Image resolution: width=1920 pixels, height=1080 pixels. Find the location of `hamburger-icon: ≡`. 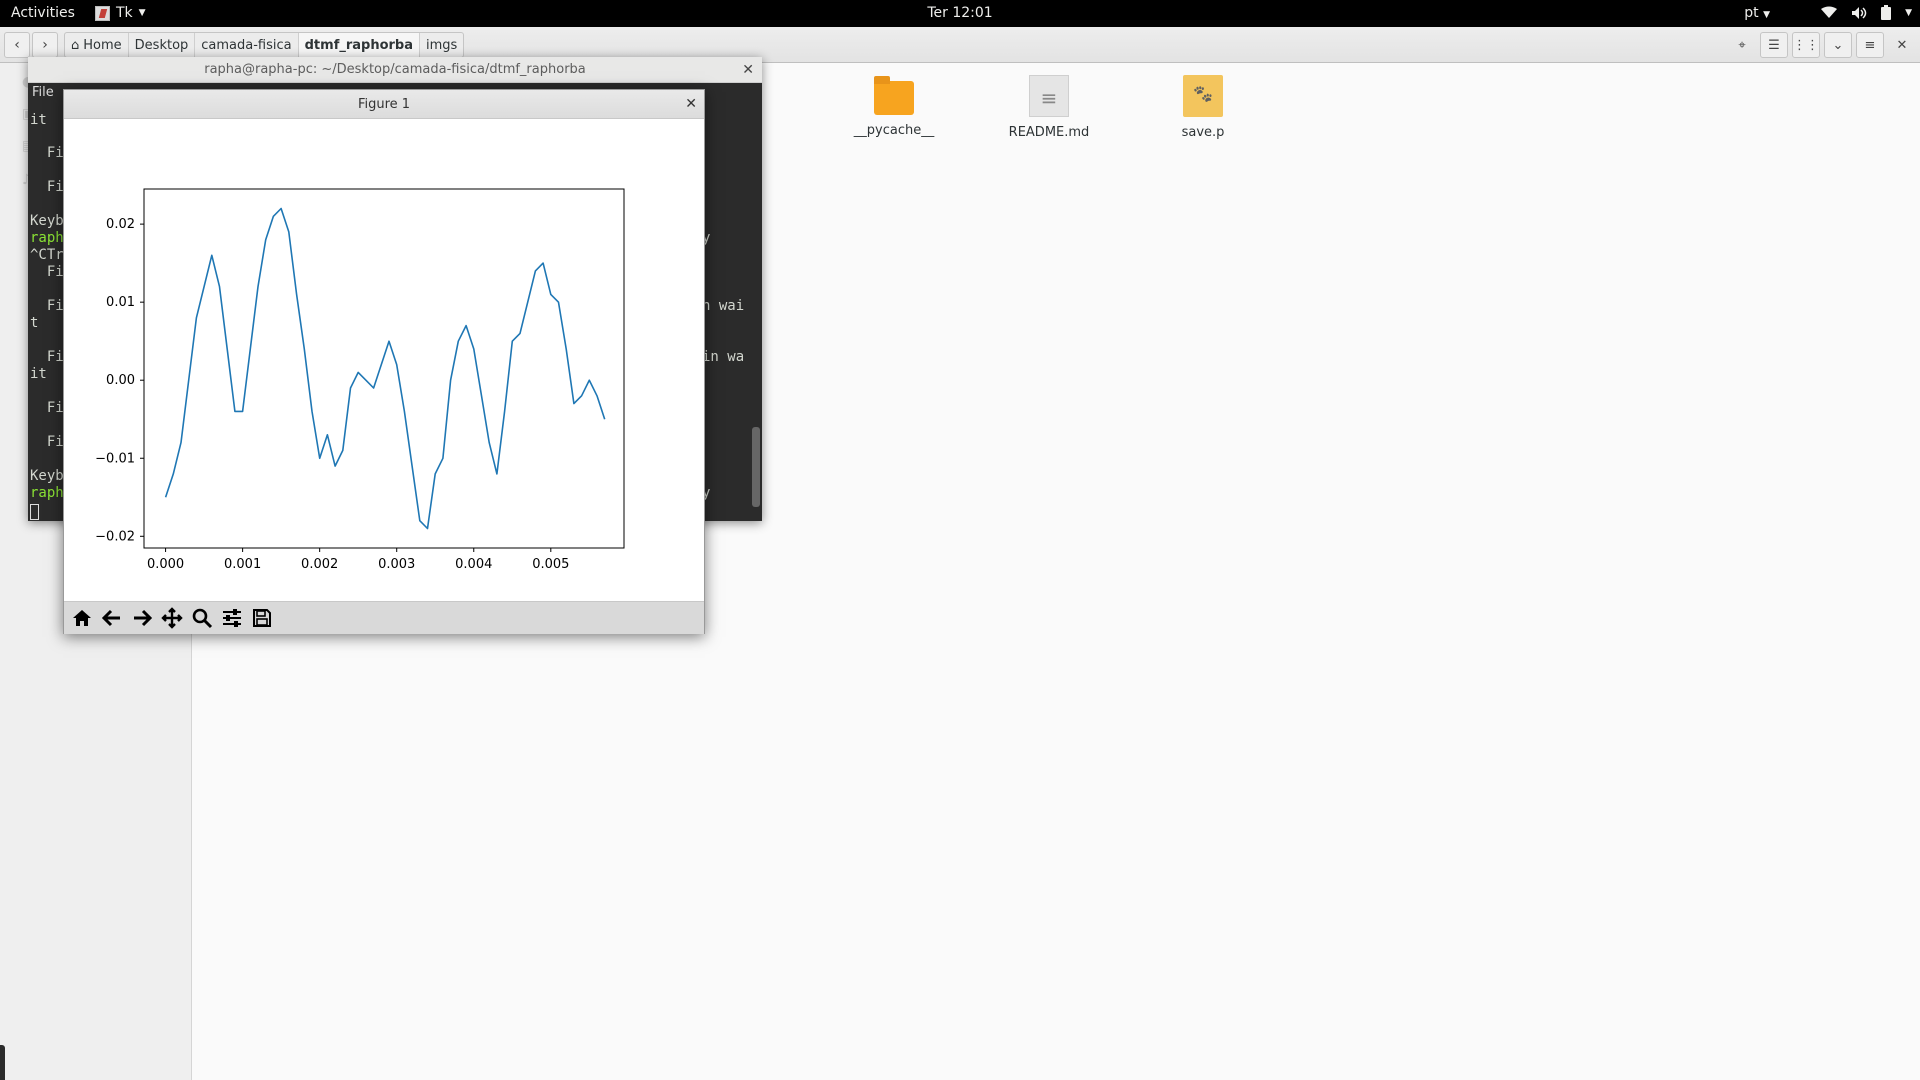

hamburger-icon: ≡ is located at coordinates (1870, 45).